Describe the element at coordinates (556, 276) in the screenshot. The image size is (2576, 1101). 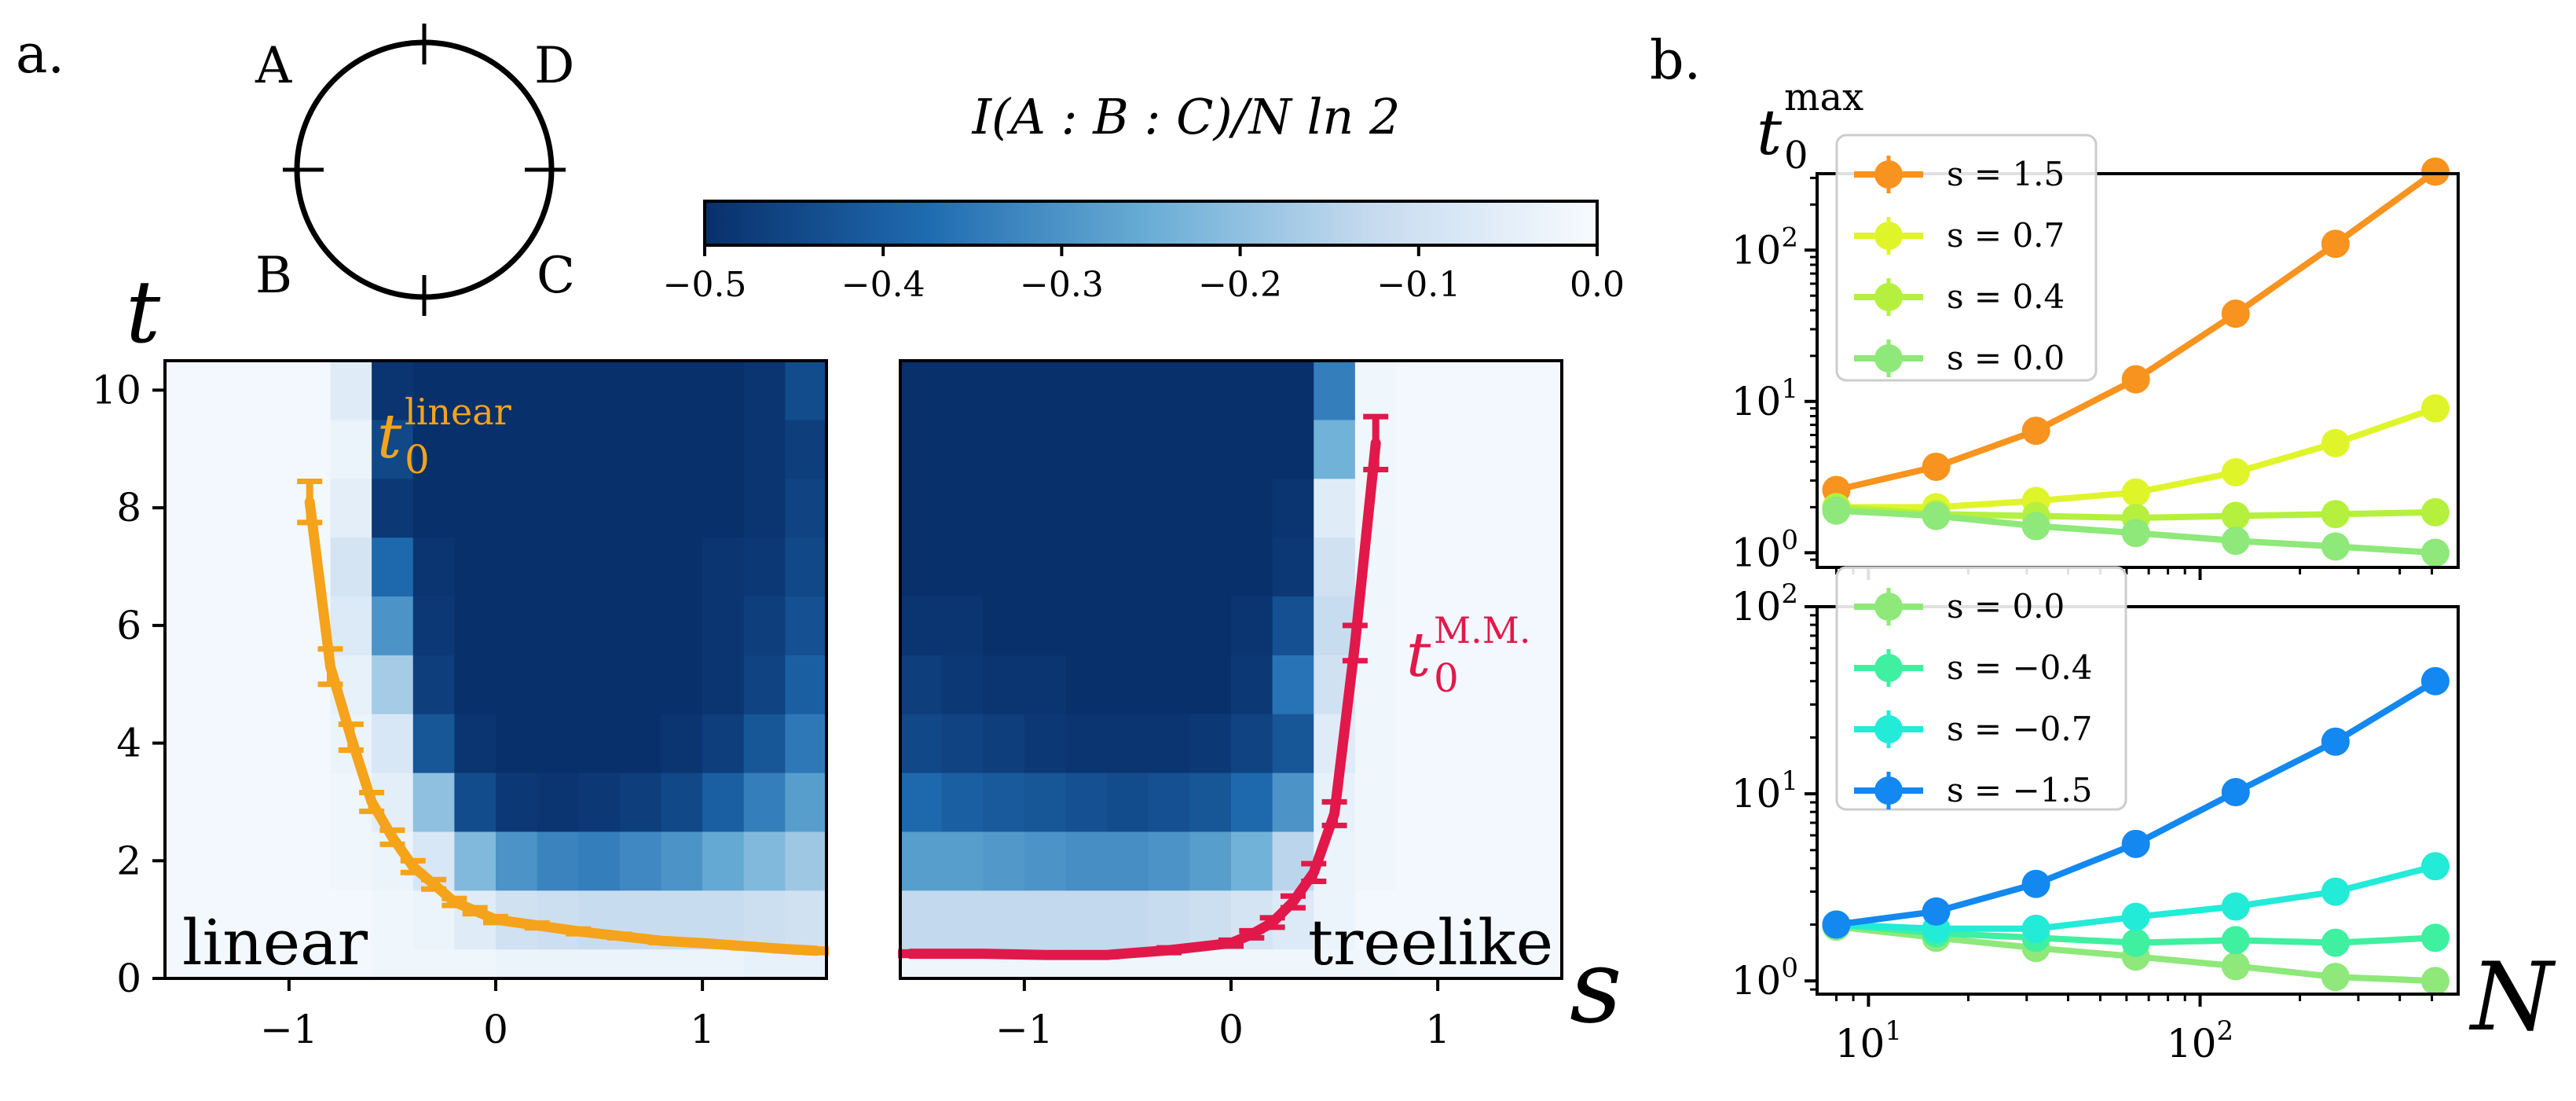
I see `label-C: C` at that location.